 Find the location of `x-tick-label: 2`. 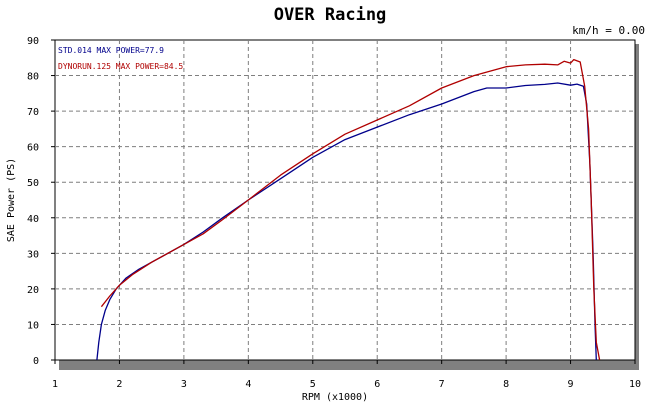

x-tick-label: 2 is located at coordinates (119, 384).